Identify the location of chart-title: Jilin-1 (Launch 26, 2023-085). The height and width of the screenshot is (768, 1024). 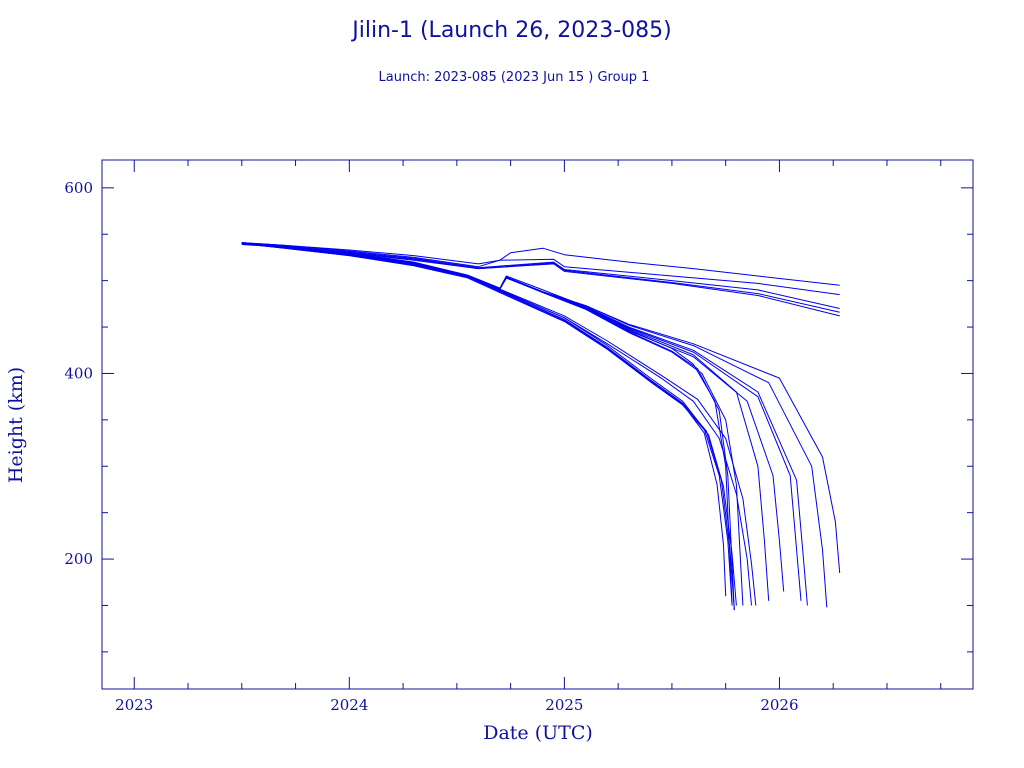
(510, 30).